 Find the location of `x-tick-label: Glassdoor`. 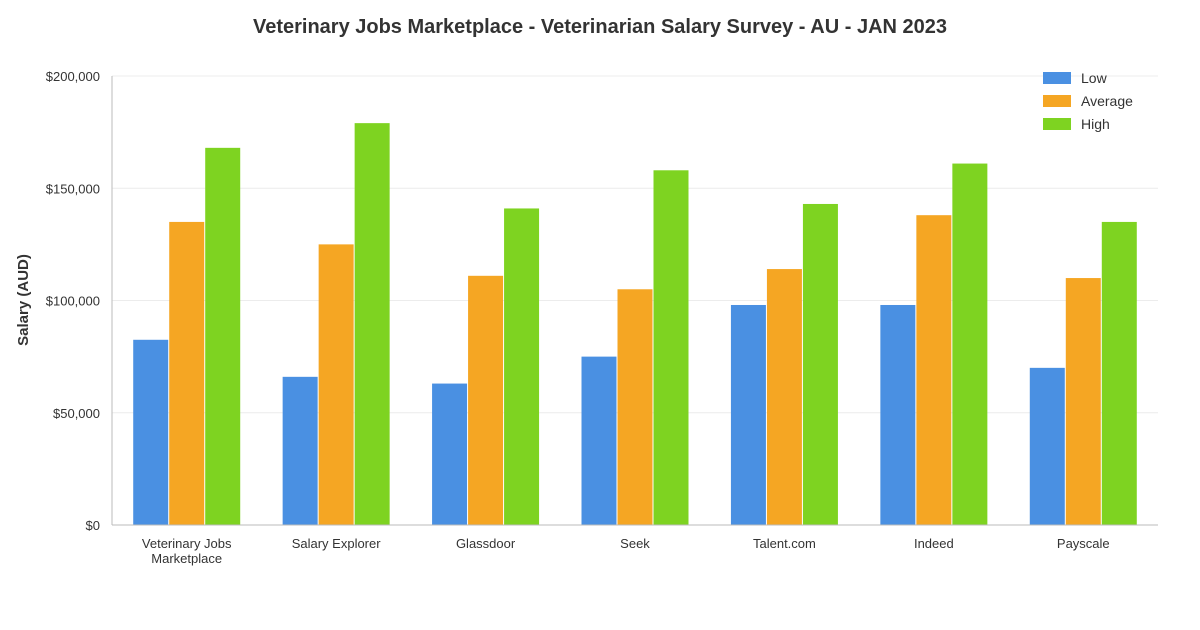

x-tick-label: Glassdoor is located at coordinates (486, 543).